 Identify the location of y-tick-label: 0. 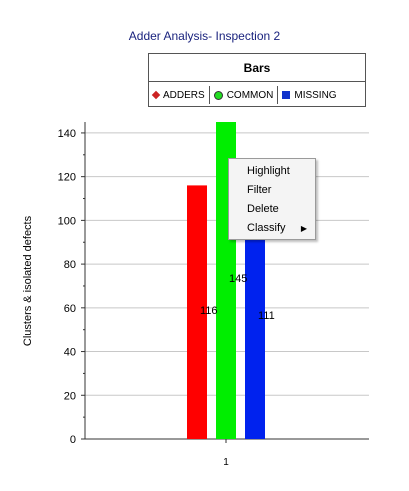
(73, 440).